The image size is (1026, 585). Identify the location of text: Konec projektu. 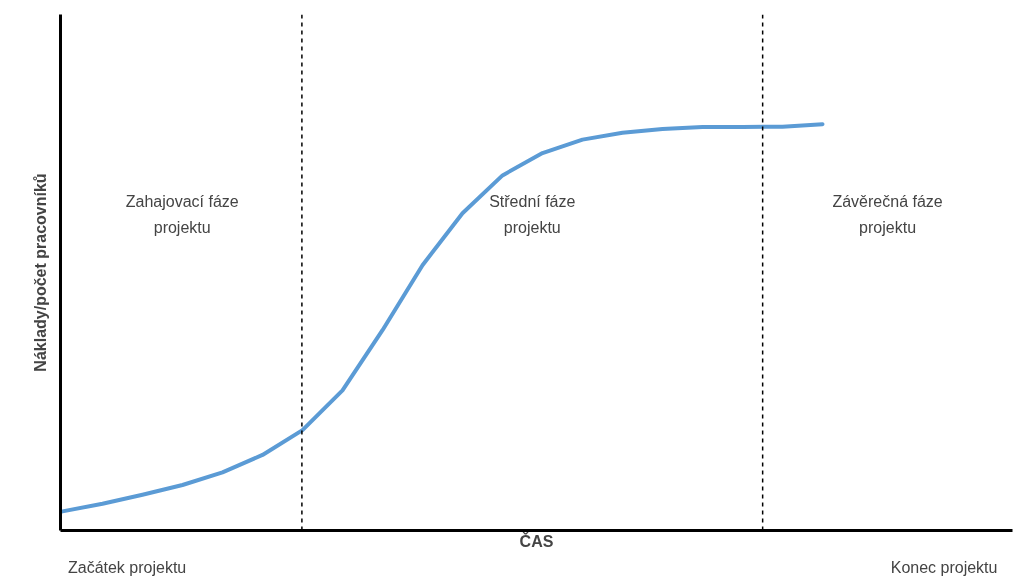
(944, 567).